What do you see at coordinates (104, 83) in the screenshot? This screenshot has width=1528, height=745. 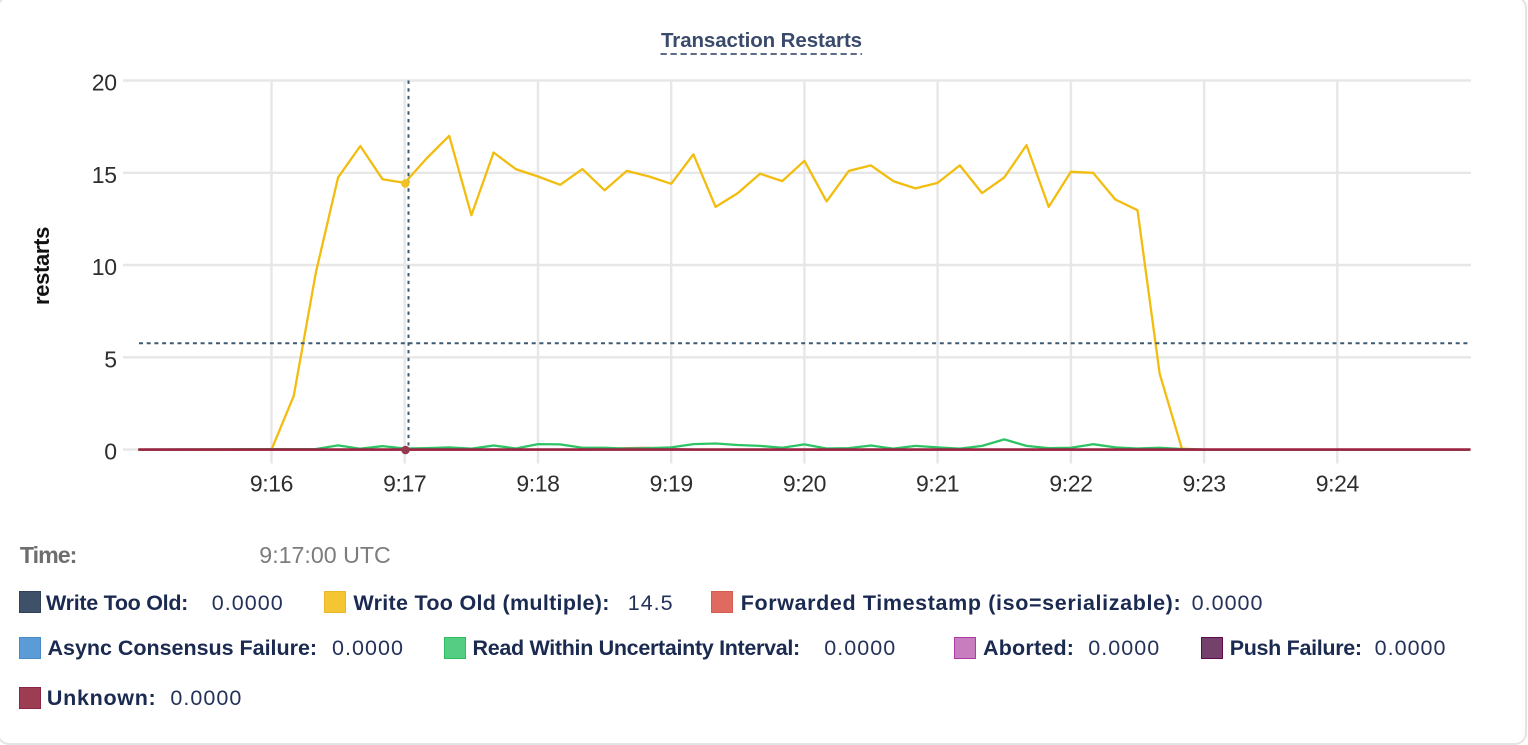 I see `svg-text: 20` at bounding box center [104, 83].